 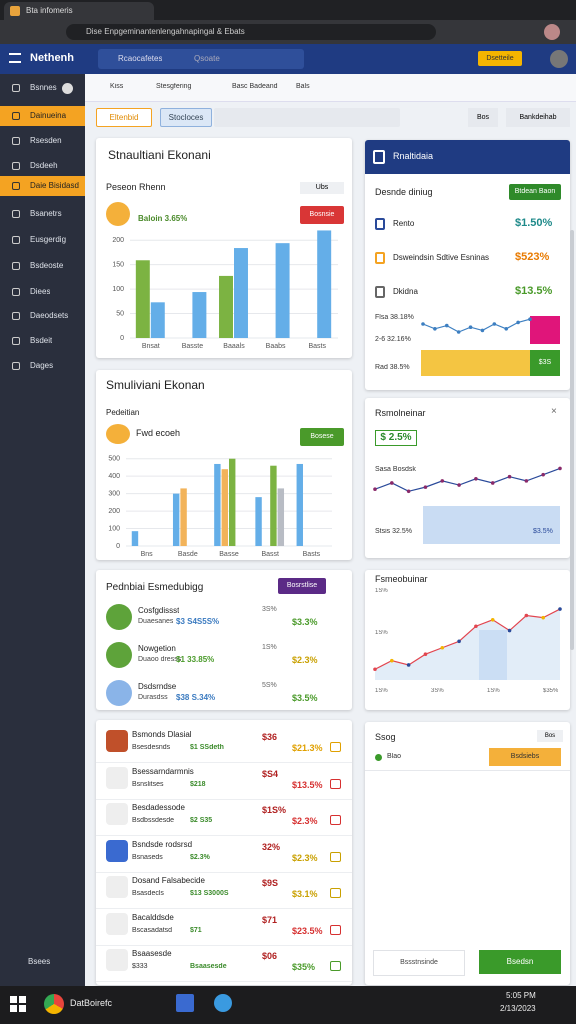 I want to click on sidebar-toggle, so click(x=67, y=88).